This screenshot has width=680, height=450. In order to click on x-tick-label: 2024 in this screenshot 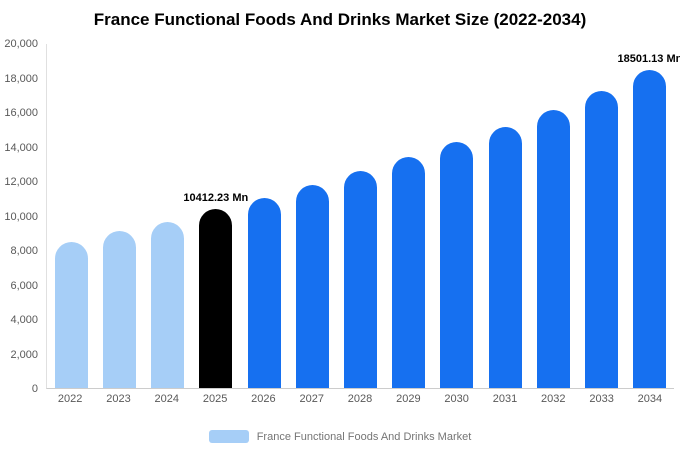, I will do `click(167, 399)`.